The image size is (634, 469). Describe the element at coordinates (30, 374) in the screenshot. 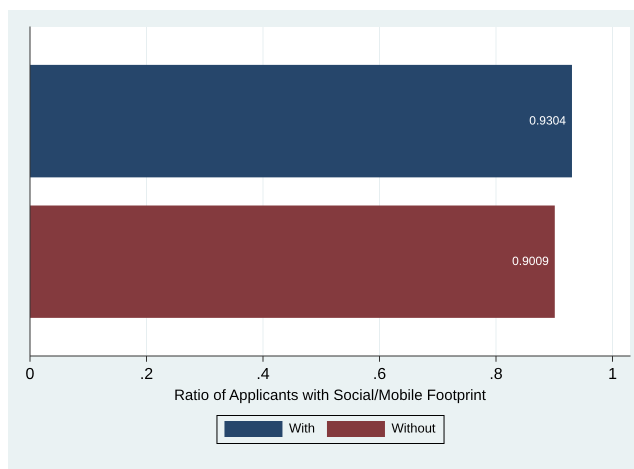

I see `x-tick-label: 0` at that location.